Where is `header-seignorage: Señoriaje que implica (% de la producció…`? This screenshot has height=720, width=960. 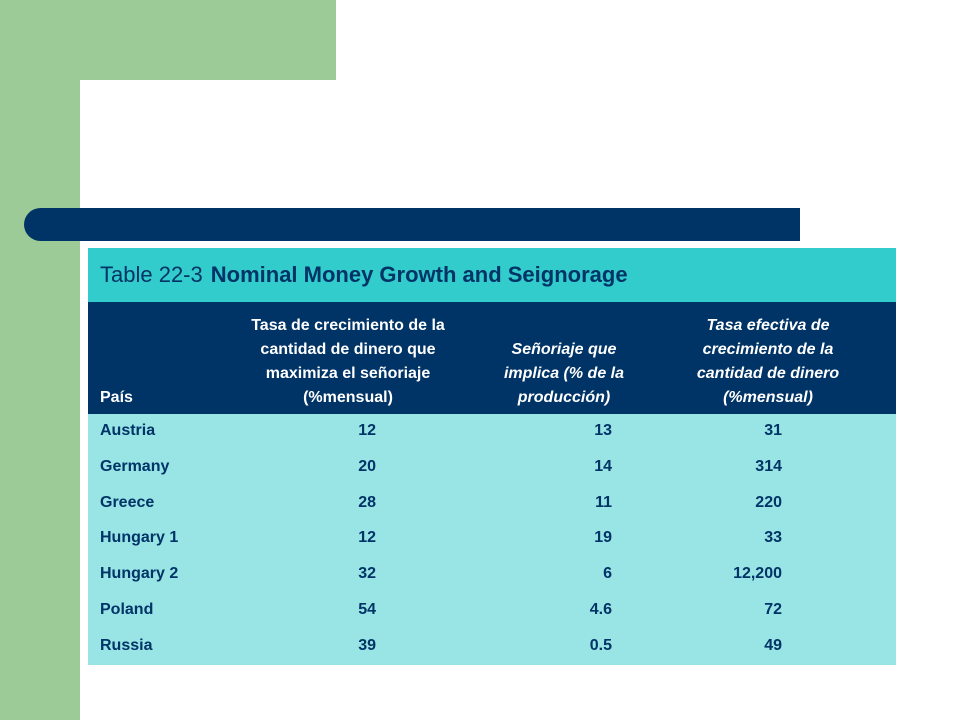 header-seignorage: Señoriaje que implica (% de la producció… is located at coordinates (564, 373).